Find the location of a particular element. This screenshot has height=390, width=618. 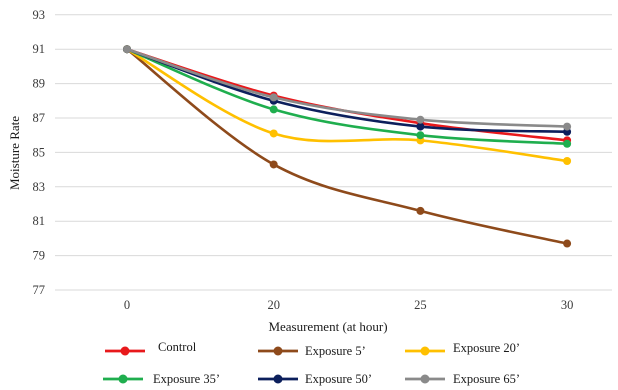

y-tick-label: 85 is located at coordinates (39, 152).